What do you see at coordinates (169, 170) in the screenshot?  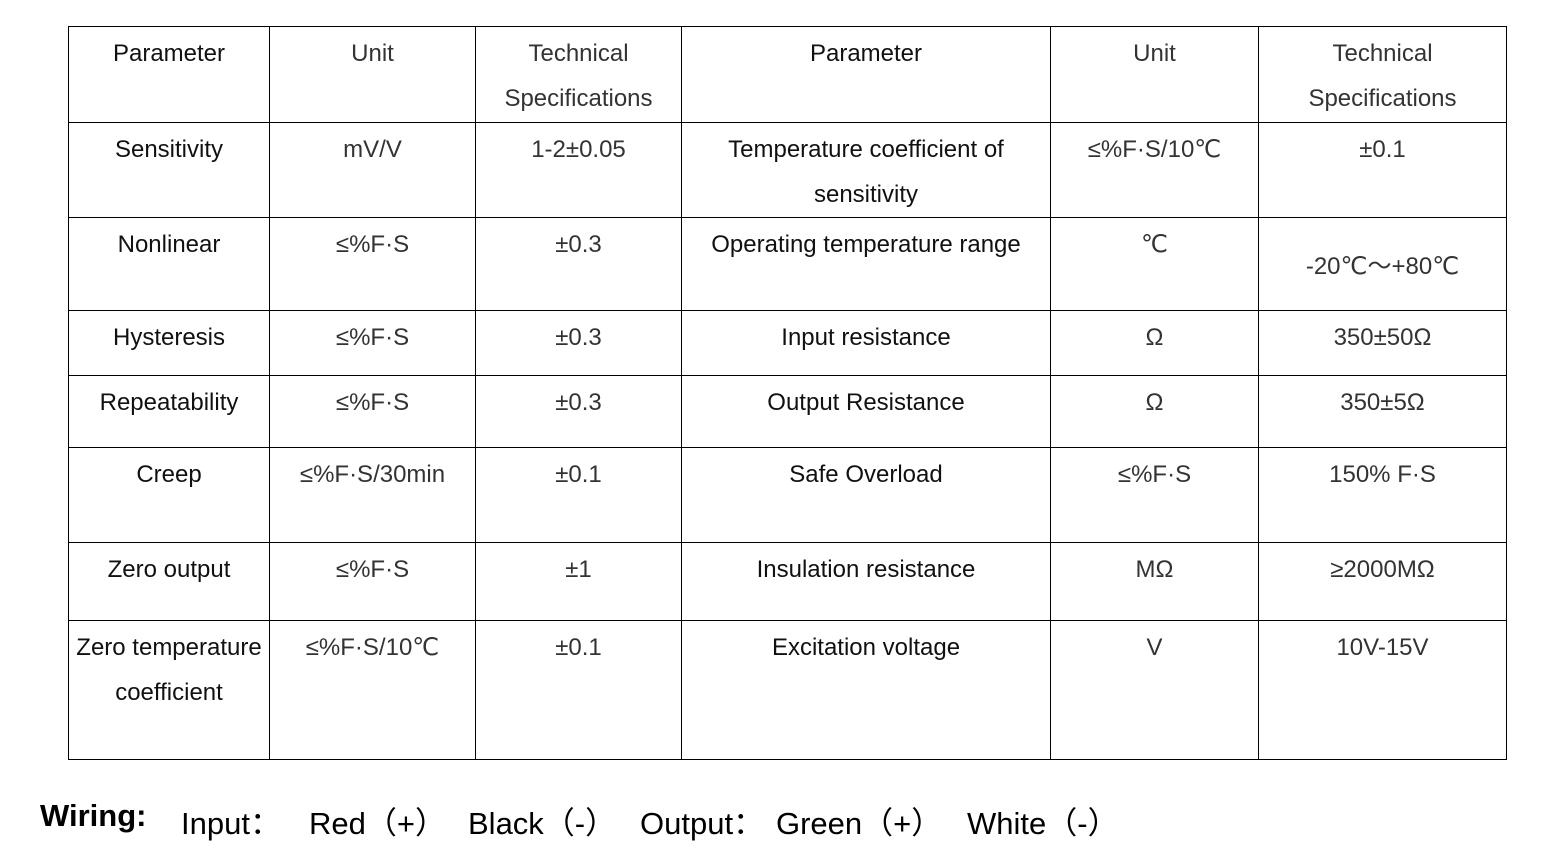 I see `table-cell: Sensitivity` at bounding box center [169, 170].